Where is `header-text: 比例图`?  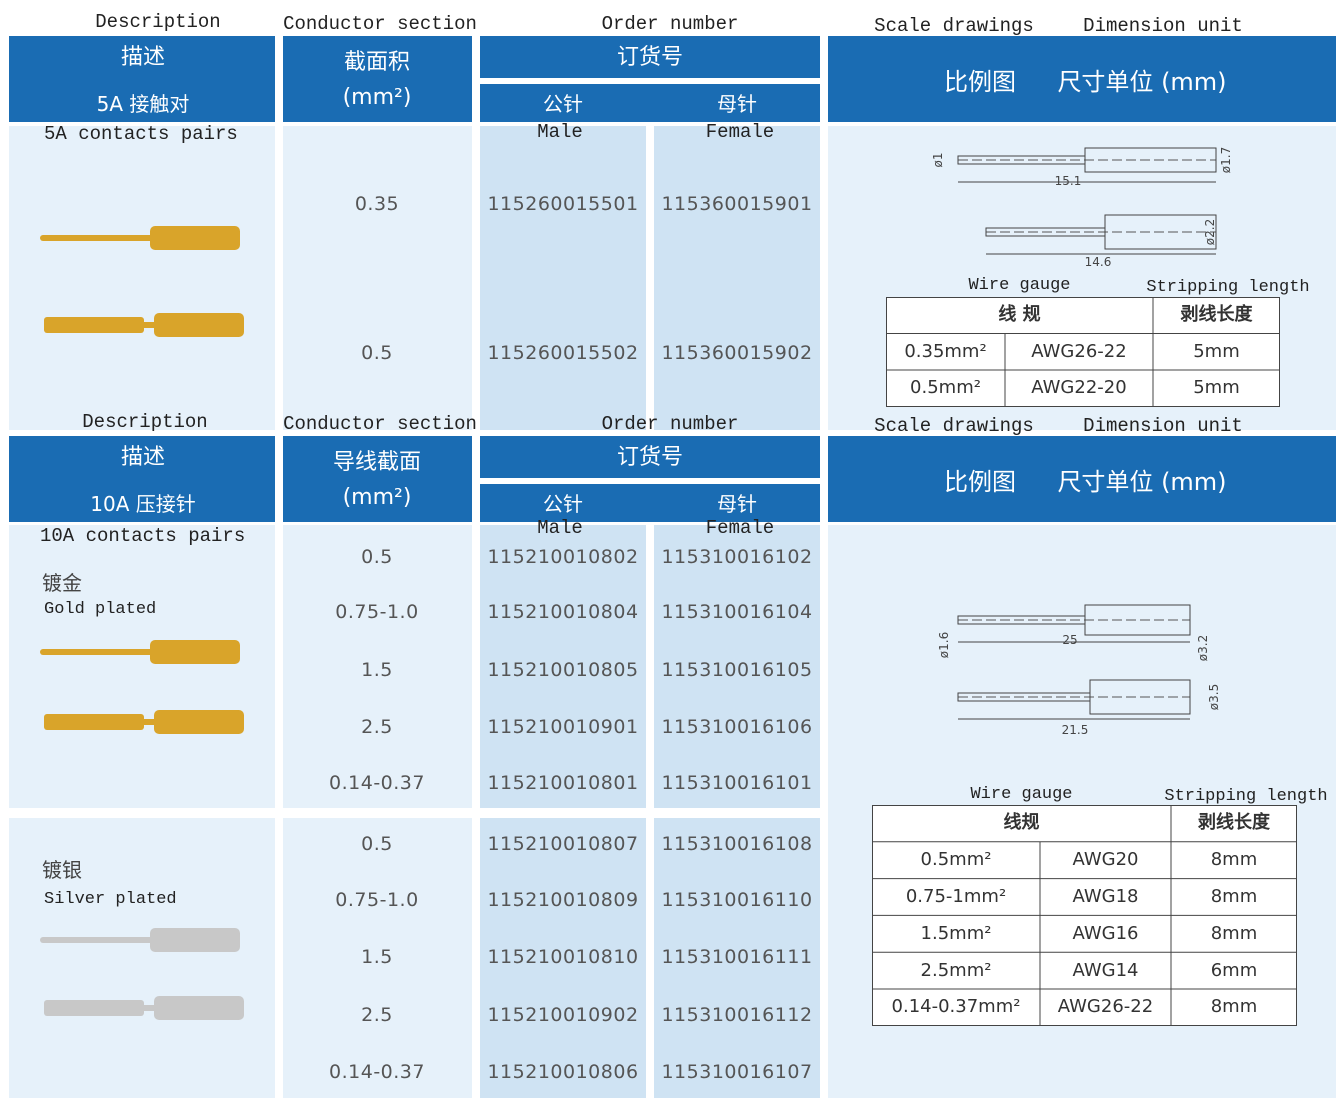 header-text: 比例图 is located at coordinates (980, 482).